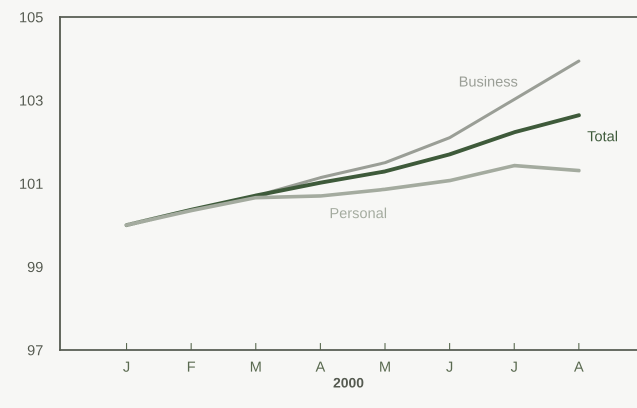 The image size is (637, 408). Describe the element at coordinates (603, 136) in the screenshot. I see `series-label: Total` at that location.